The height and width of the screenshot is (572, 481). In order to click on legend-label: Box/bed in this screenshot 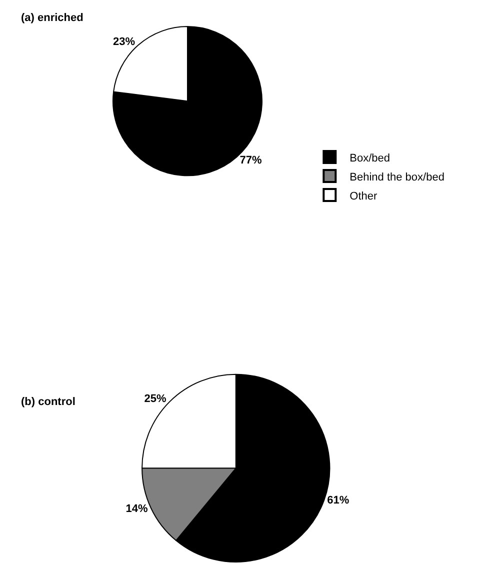, I will do `click(370, 158)`.